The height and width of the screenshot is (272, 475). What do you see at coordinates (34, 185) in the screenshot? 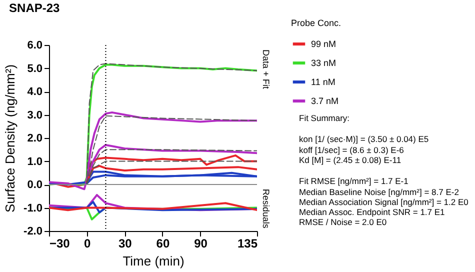
I see `y-tick-label: 0.0` at bounding box center [34, 185].